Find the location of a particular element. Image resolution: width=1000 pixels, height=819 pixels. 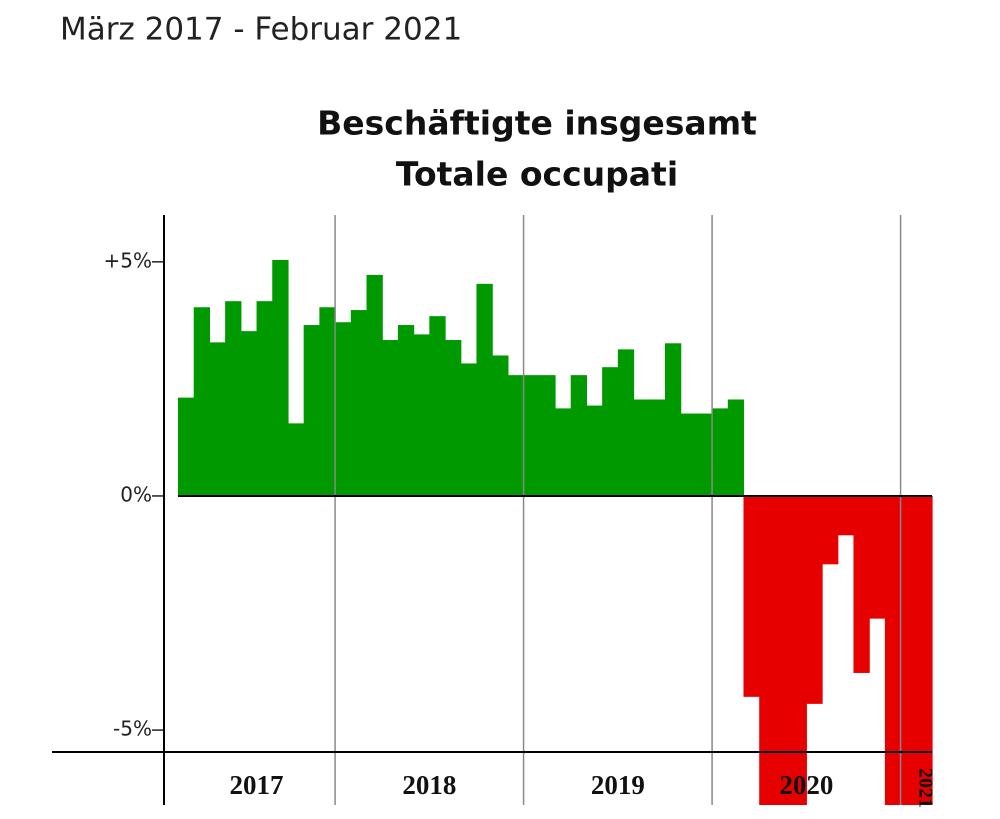

x-tick-label: 2018 is located at coordinates (429, 785).